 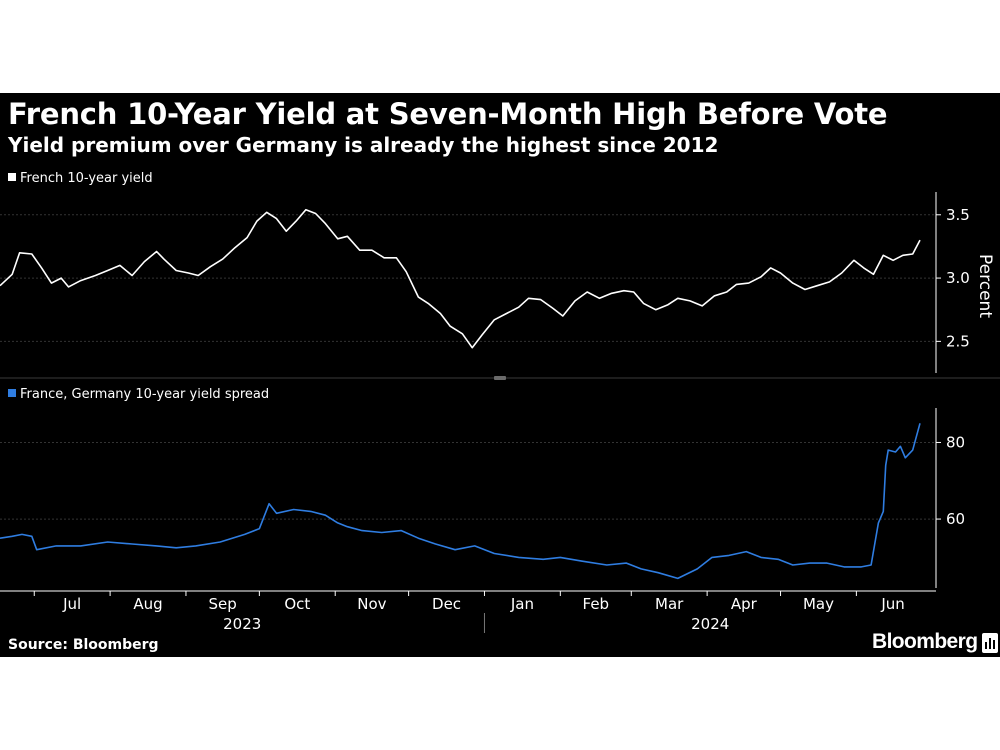 What do you see at coordinates (446, 604) in the screenshot?
I see `x-tick-label: Dec` at bounding box center [446, 604].